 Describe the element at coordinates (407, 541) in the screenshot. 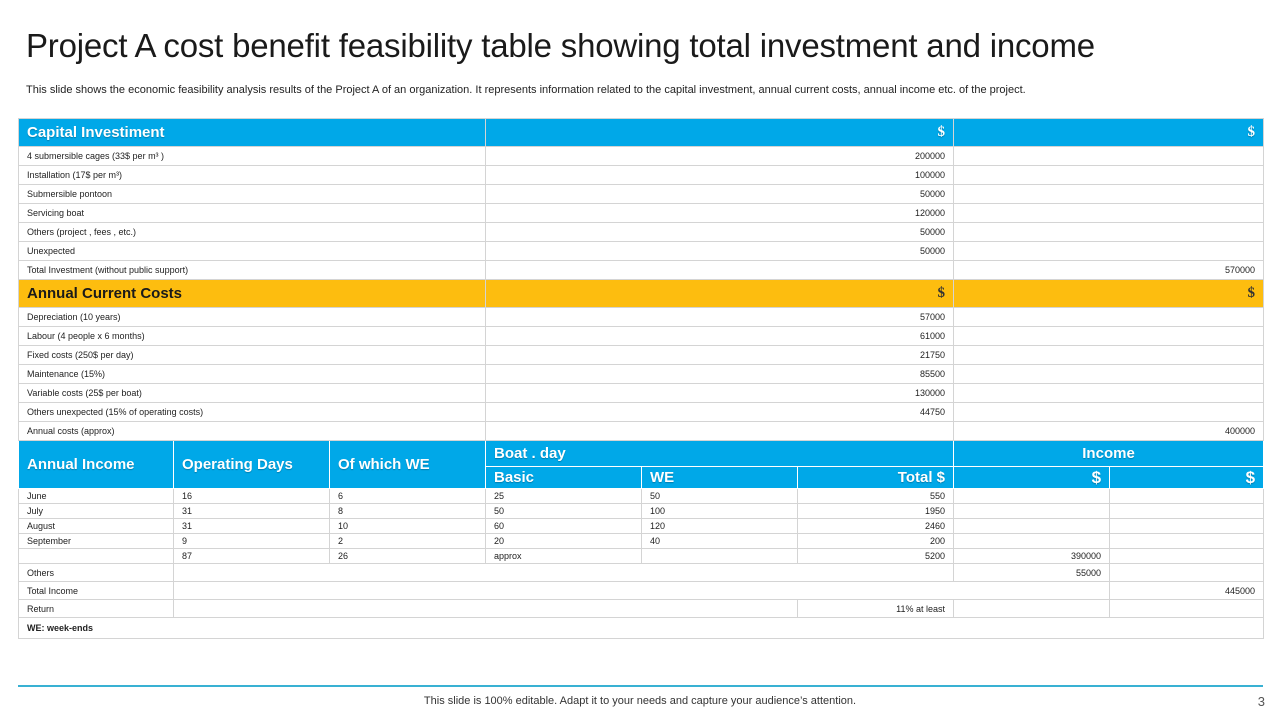

I see `of-which-we: 2` at that location.